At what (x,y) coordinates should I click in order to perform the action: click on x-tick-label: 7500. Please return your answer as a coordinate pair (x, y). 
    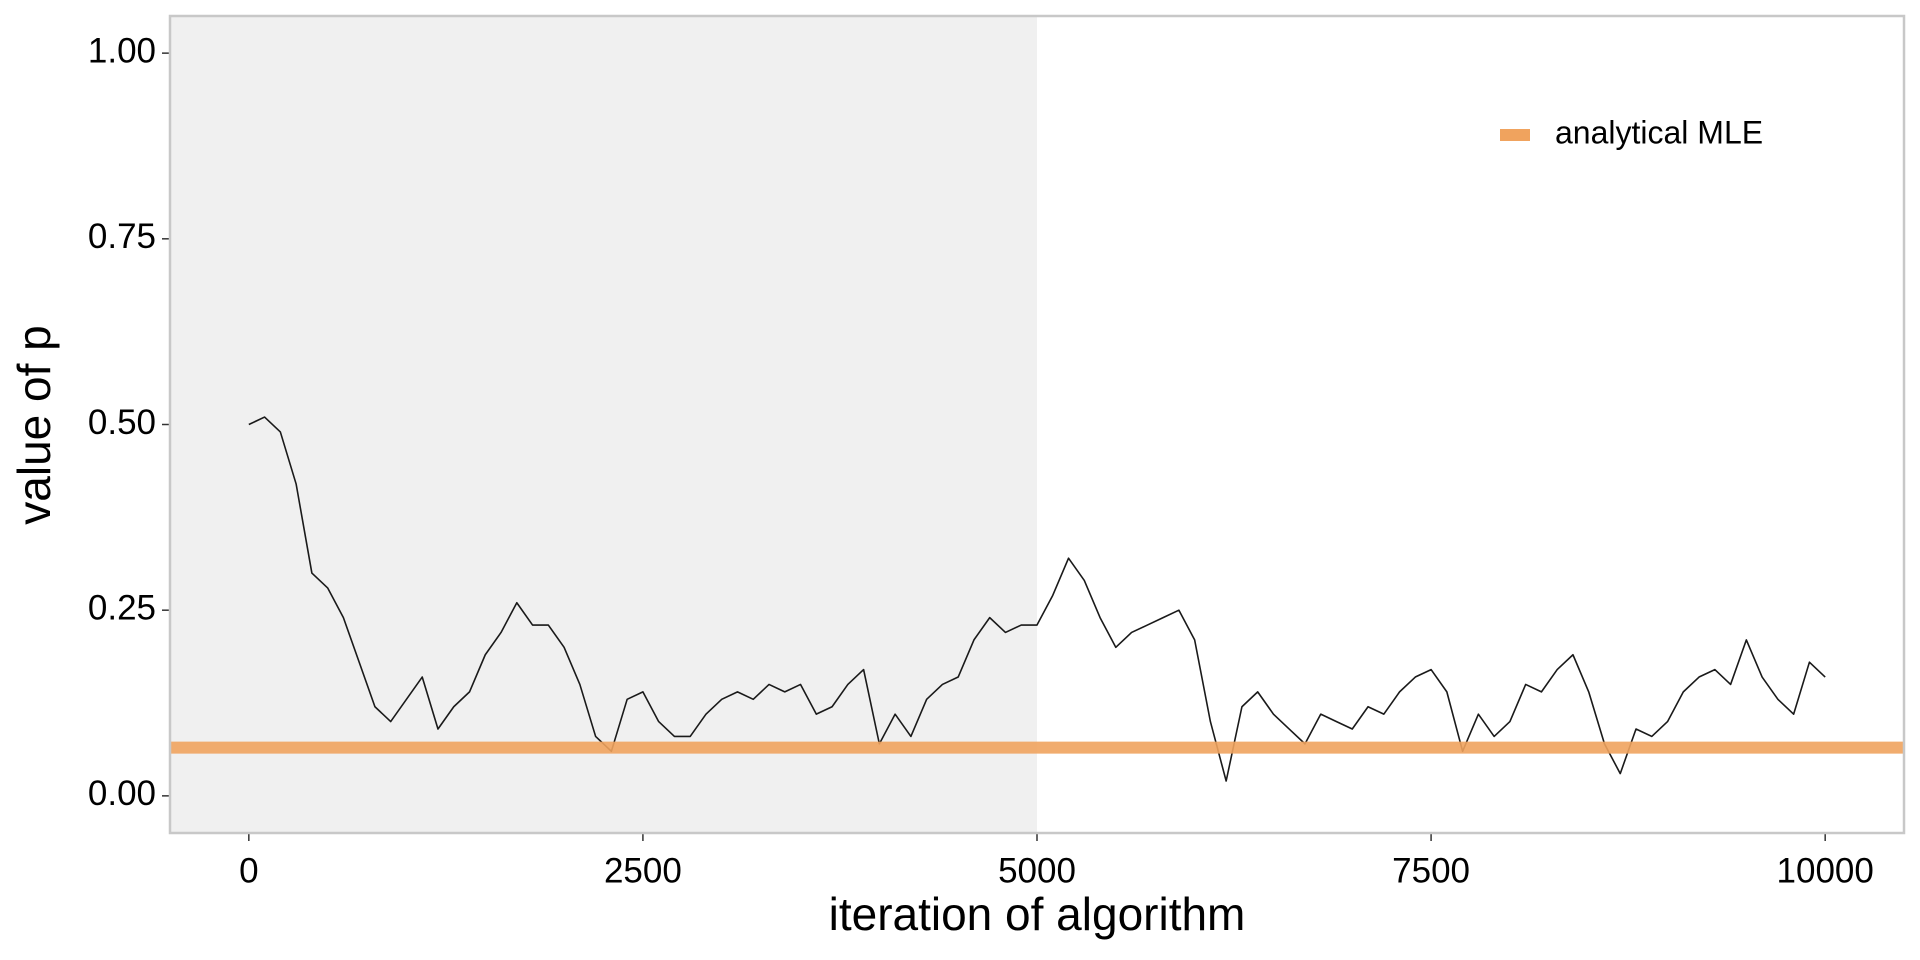
    Looking at the image, I should click on (1431, 870).